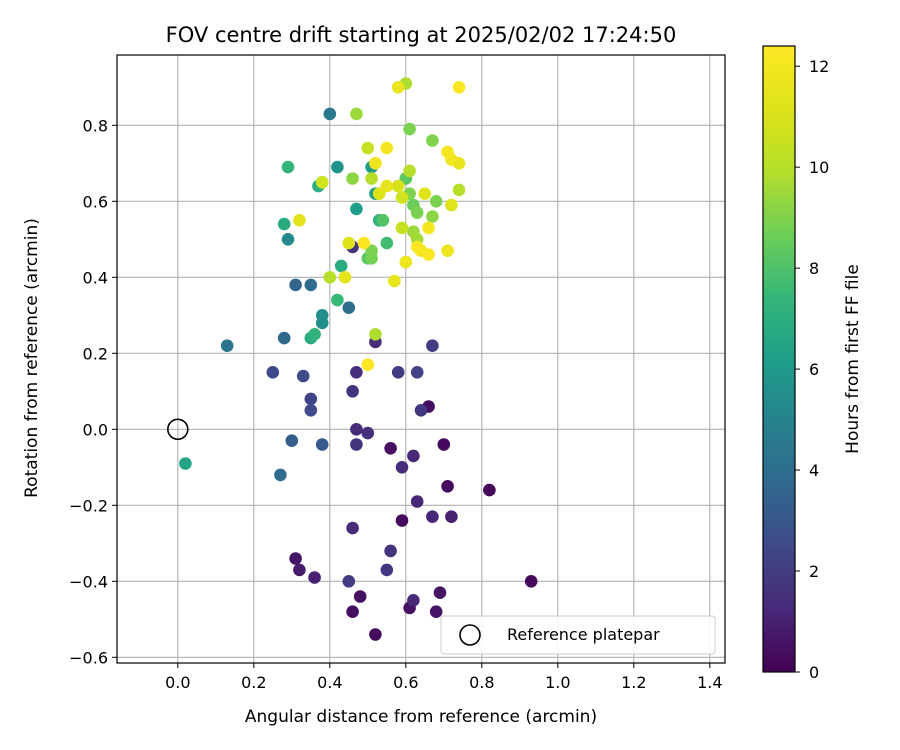 This screenshot has height=750, width=900. What do you see at coordinates (633, 682) in the screenshot?
I see `x-tick-label: 1.2` at bounding box center [633, 682].